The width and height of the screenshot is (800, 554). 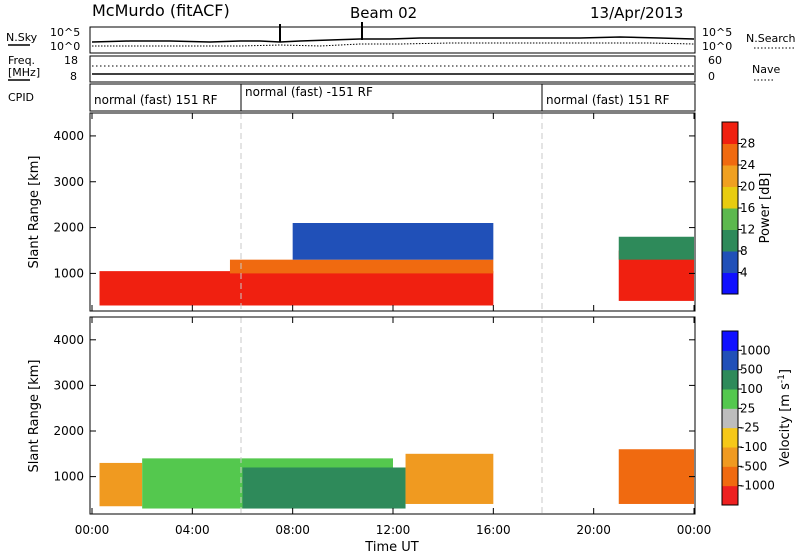 I want to click on power-ytick-label-3: 4000, so click(x=68, y=136).